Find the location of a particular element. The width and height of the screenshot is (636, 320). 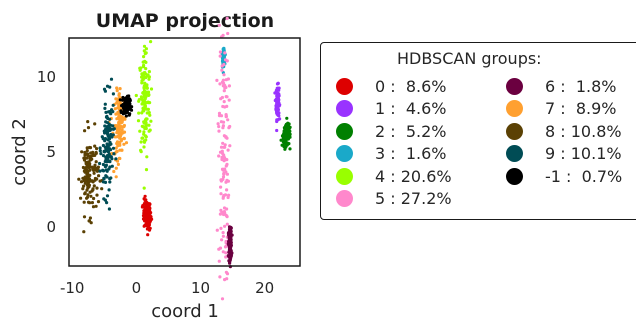

legend-label: 8 : 10.8% is located at coordinates (583, 131).